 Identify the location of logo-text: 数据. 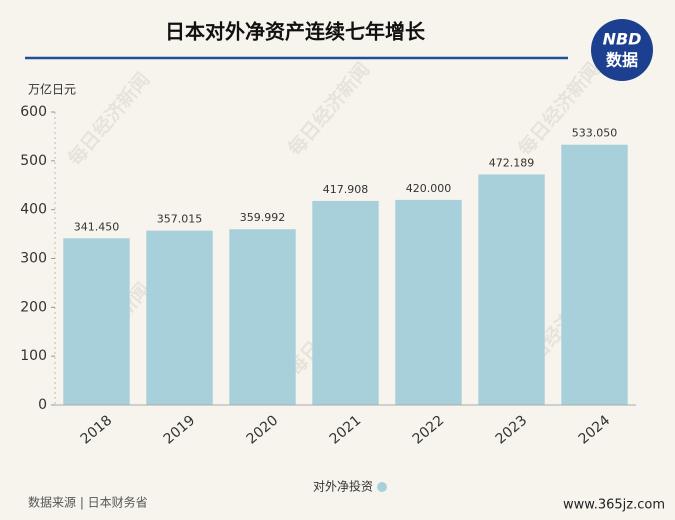
(622, 60).